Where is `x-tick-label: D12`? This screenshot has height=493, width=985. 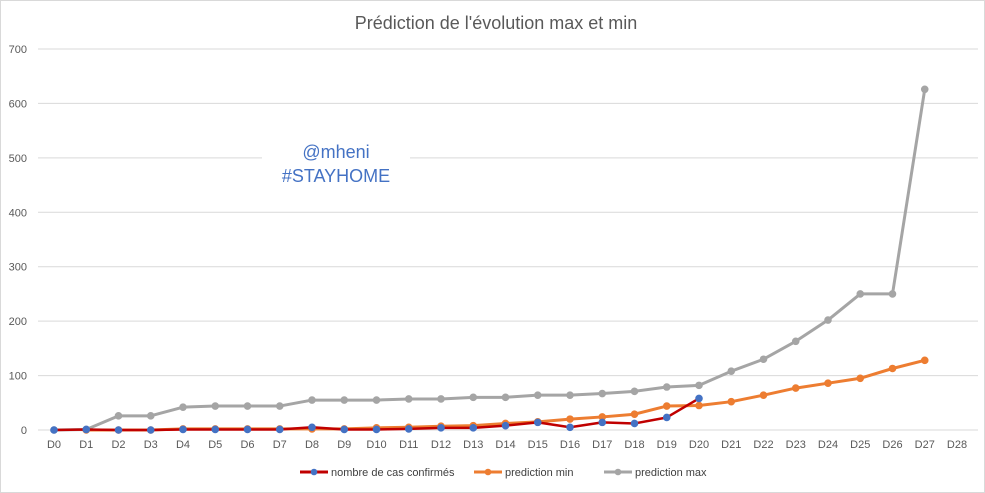
x-tick-label: D12 is located at coordinates (441, 445).